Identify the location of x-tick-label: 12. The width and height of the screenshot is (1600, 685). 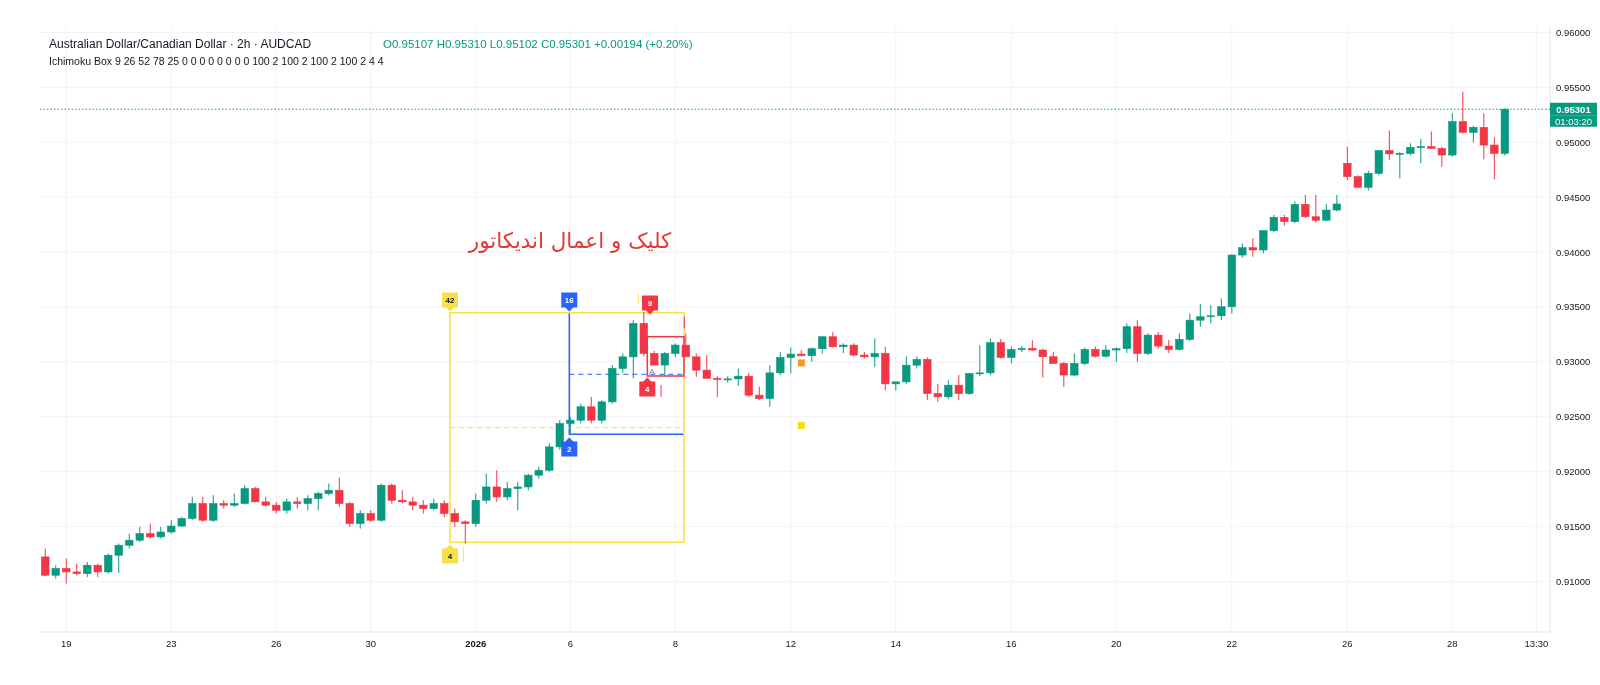
(791, 643).